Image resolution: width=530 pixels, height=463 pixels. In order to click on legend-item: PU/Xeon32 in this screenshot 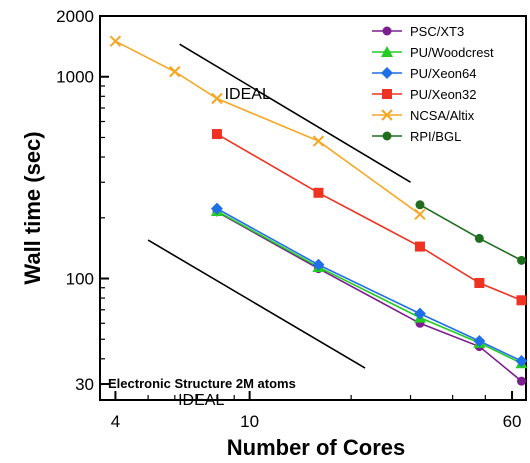, I will do `click(424, 94)`.